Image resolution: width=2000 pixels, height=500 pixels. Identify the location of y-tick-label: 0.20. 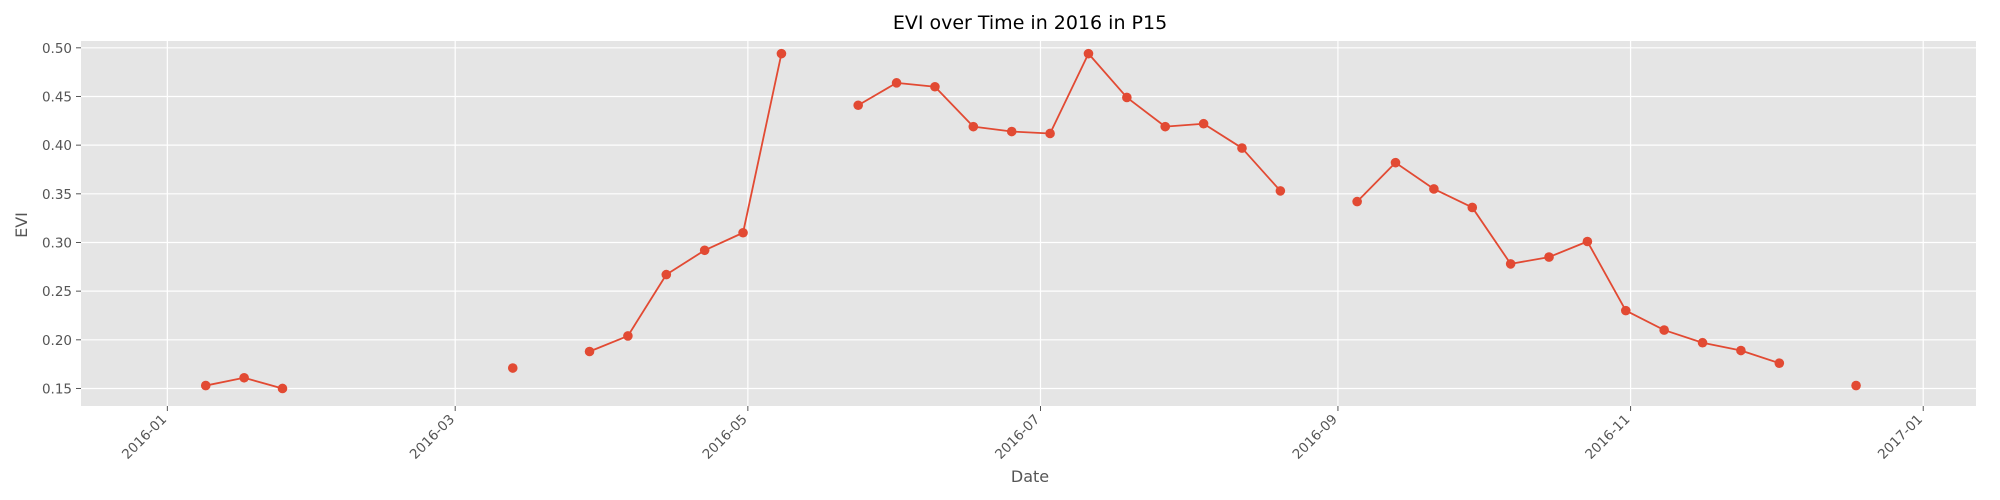
(57, 341).